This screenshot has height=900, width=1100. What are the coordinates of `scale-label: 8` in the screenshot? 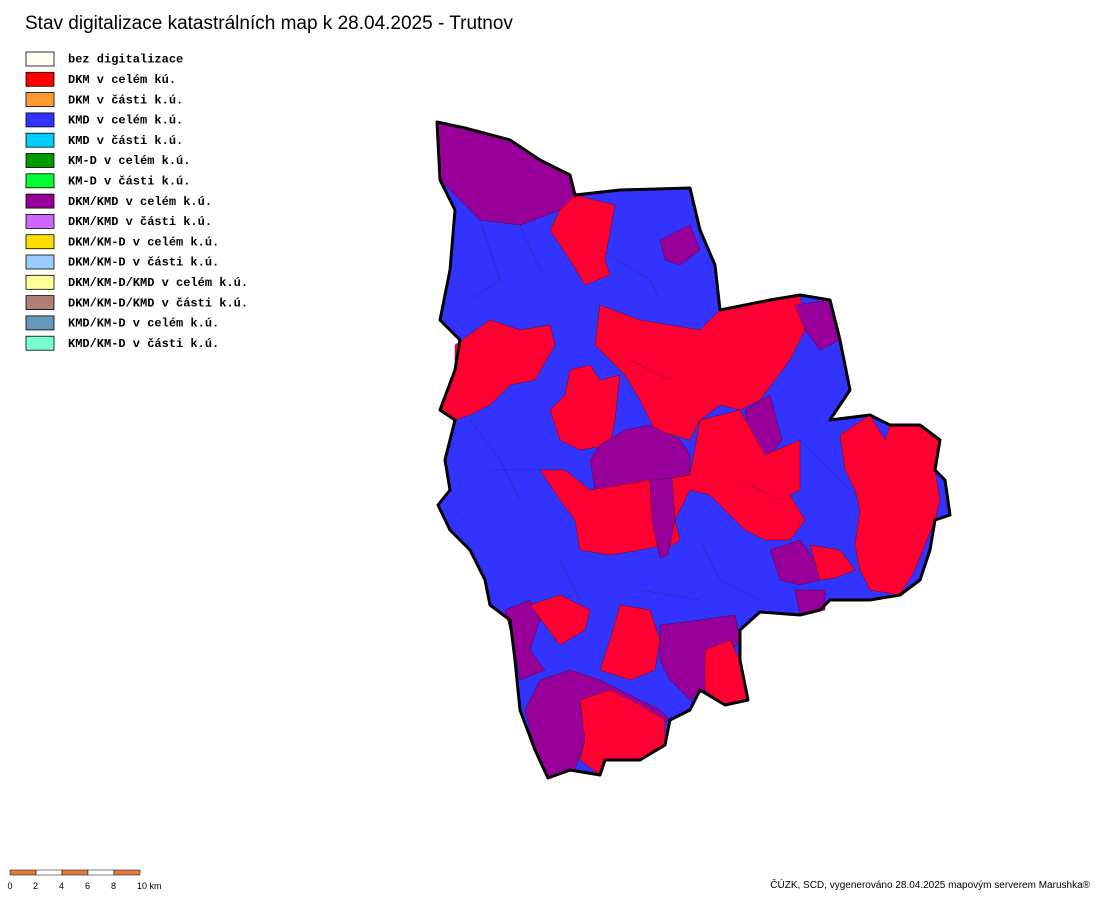 It's located at (113, 886).